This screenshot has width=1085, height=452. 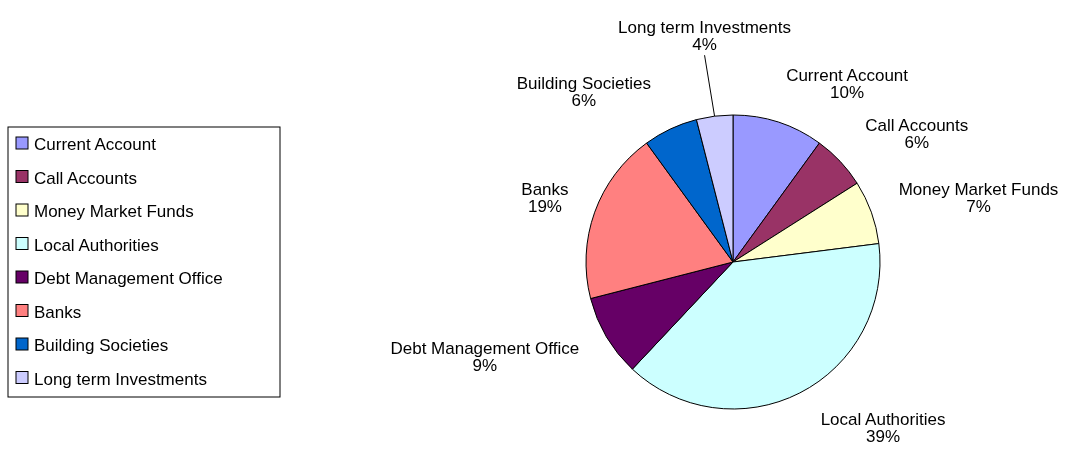 What do you see at coordinates (114, 211) in the screenshot?
I see `legend-label: Money Market Funds` at bounding box center [114, 211].